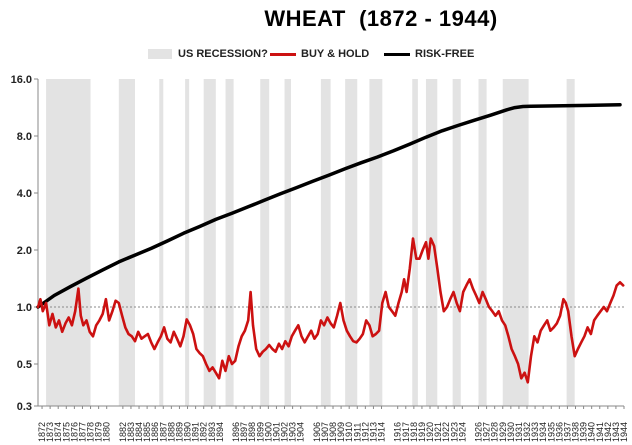 The width and height of the screenshot is (632, 445). Describe the element at coordinates (24, 137) in the screenshot. I see `y-tick-label: 8.0` at that location.